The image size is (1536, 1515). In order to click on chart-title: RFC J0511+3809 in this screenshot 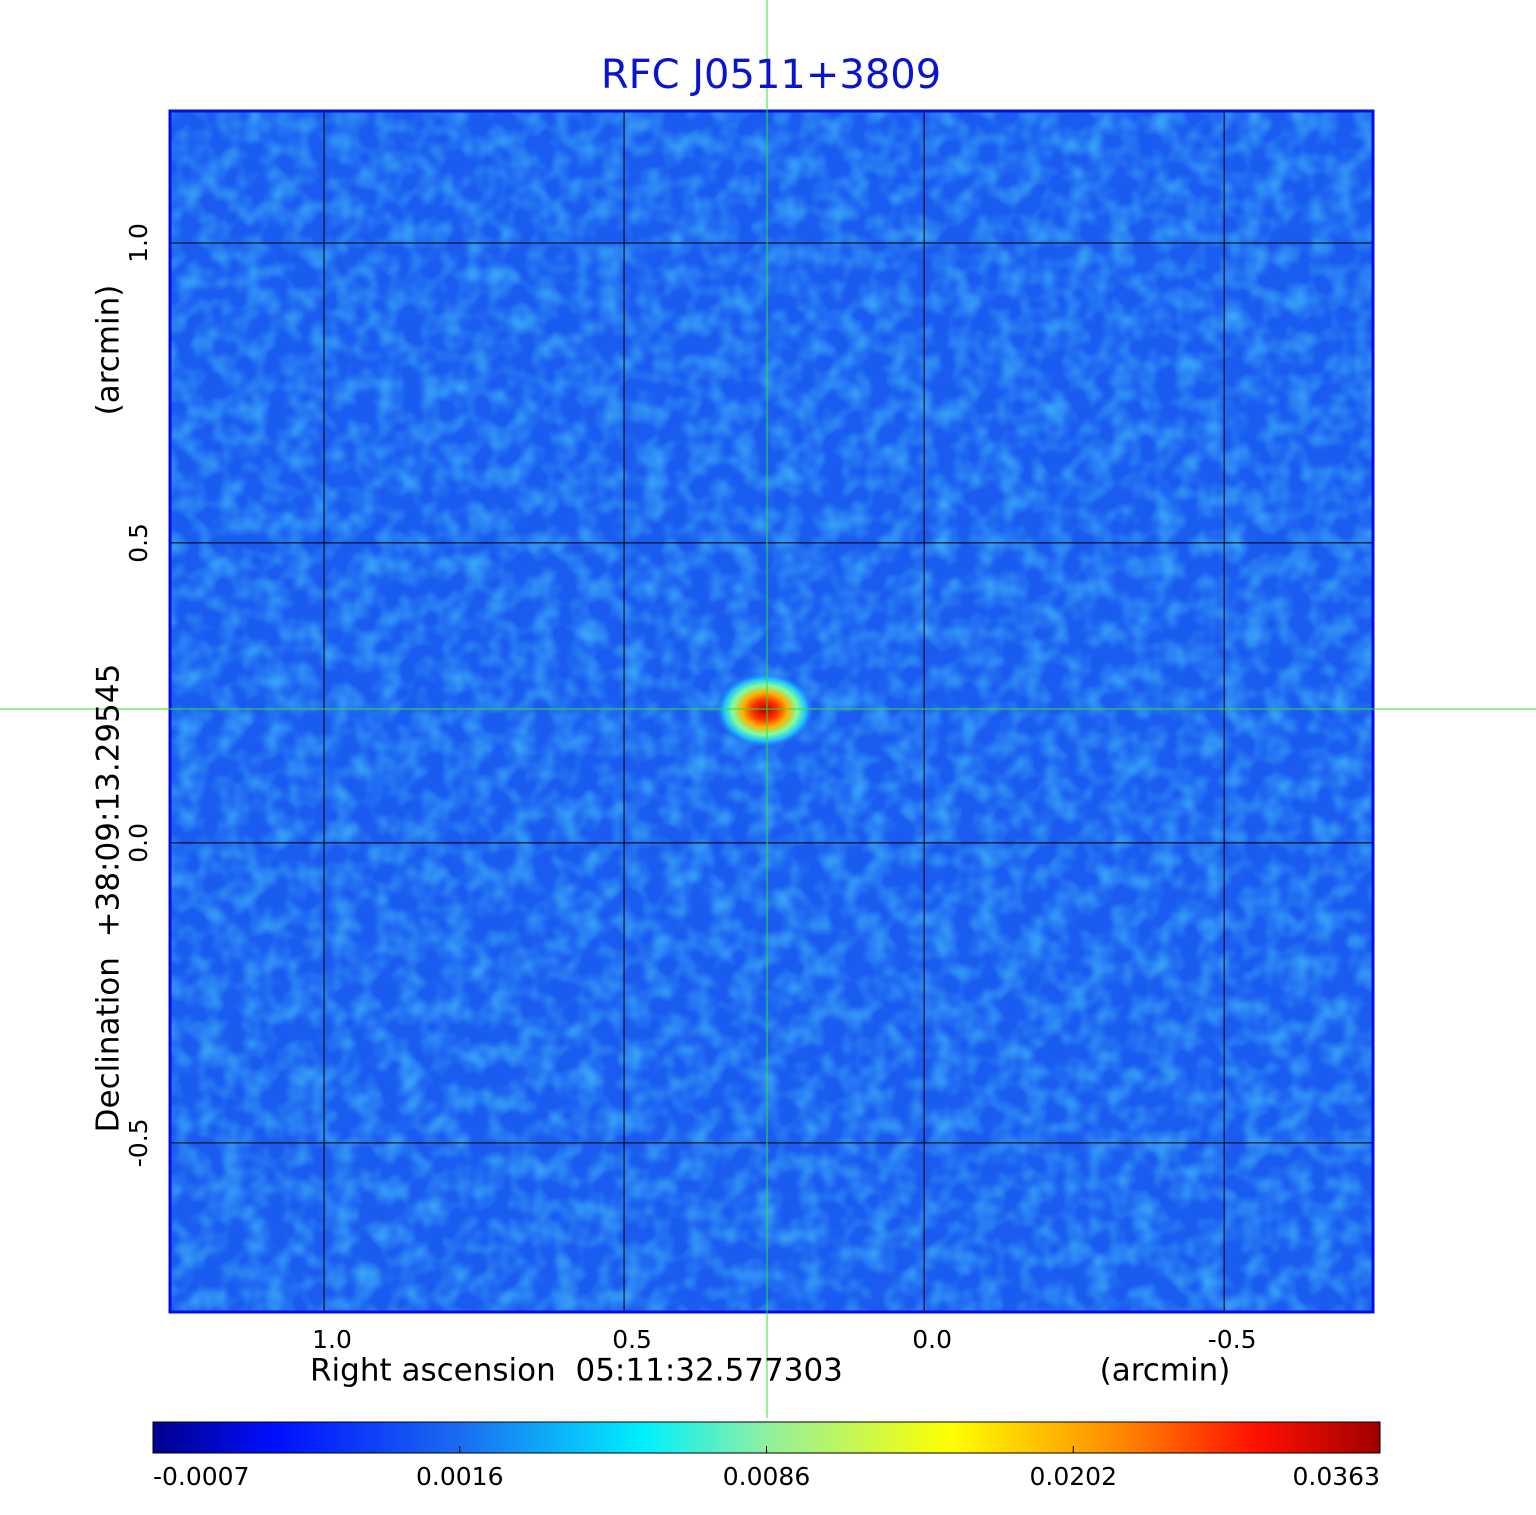, I will do `click(771, 75)`.